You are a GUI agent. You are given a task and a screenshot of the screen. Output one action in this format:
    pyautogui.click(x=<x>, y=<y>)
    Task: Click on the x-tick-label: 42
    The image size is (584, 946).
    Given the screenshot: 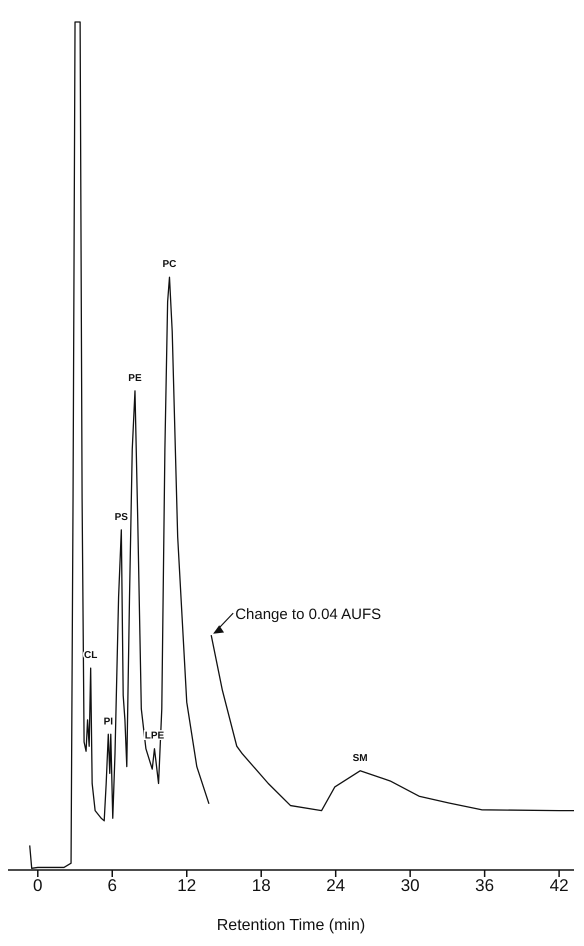 What is the action you would take?
    pyautogui.click(x=559, y=886)
    